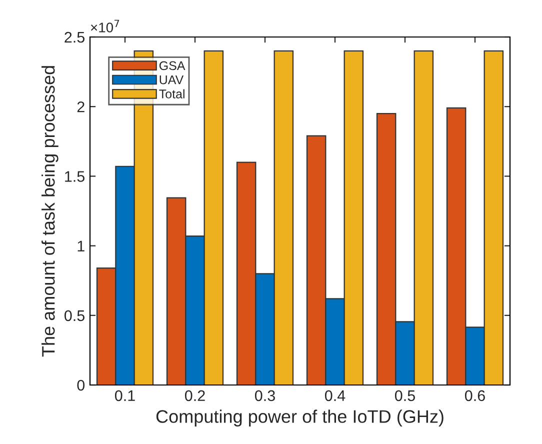 The width and height of the screenshot is (542, 444). Describe the element at coordinates (172, 65) in the screenshot. I see `legend-label: GSA` at that location.